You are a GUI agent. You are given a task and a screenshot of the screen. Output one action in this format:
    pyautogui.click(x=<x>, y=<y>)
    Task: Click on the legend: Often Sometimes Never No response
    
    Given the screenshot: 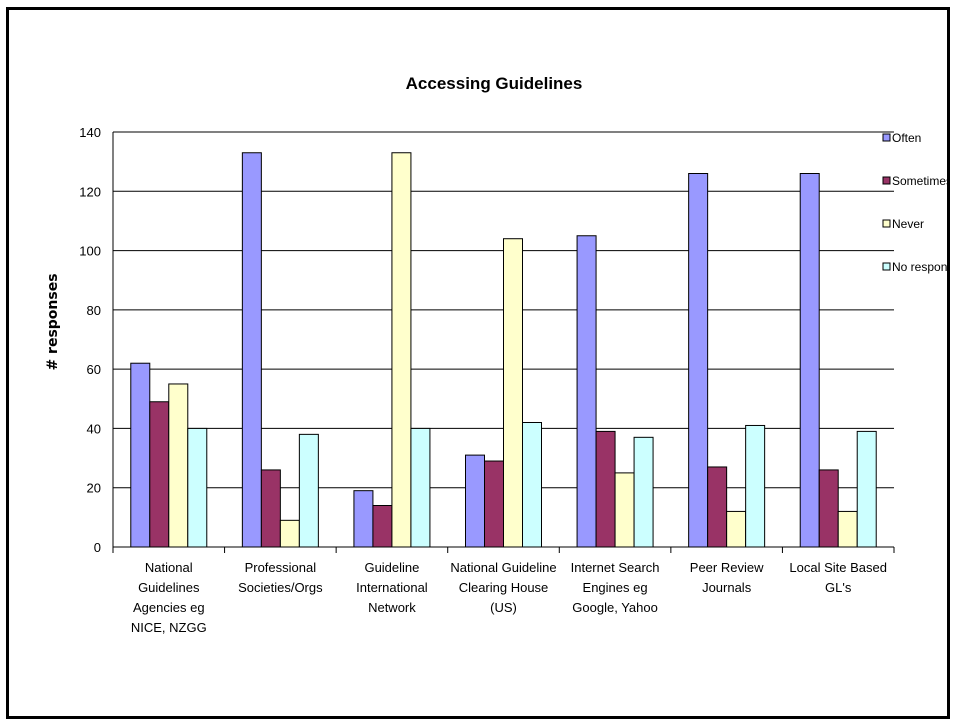 What is the action you would take?
    pyautogui.click(x=915, y=202)
    